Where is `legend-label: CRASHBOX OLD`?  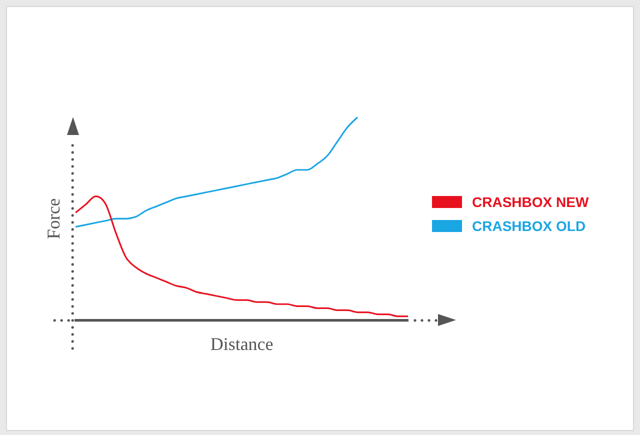 legend-label: CRASHBOX OLD is located at coordinates (529, 226).